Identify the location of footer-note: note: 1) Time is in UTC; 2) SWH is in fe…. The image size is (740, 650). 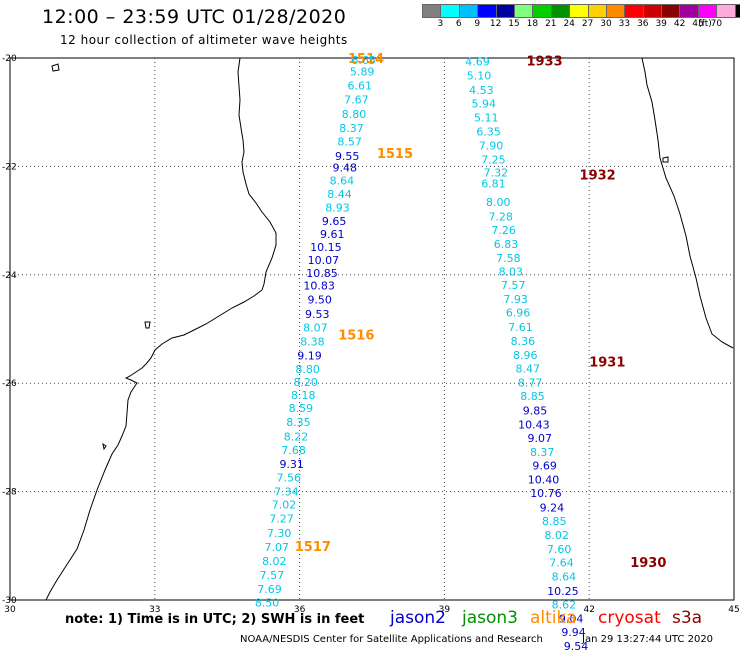
(215, 619).